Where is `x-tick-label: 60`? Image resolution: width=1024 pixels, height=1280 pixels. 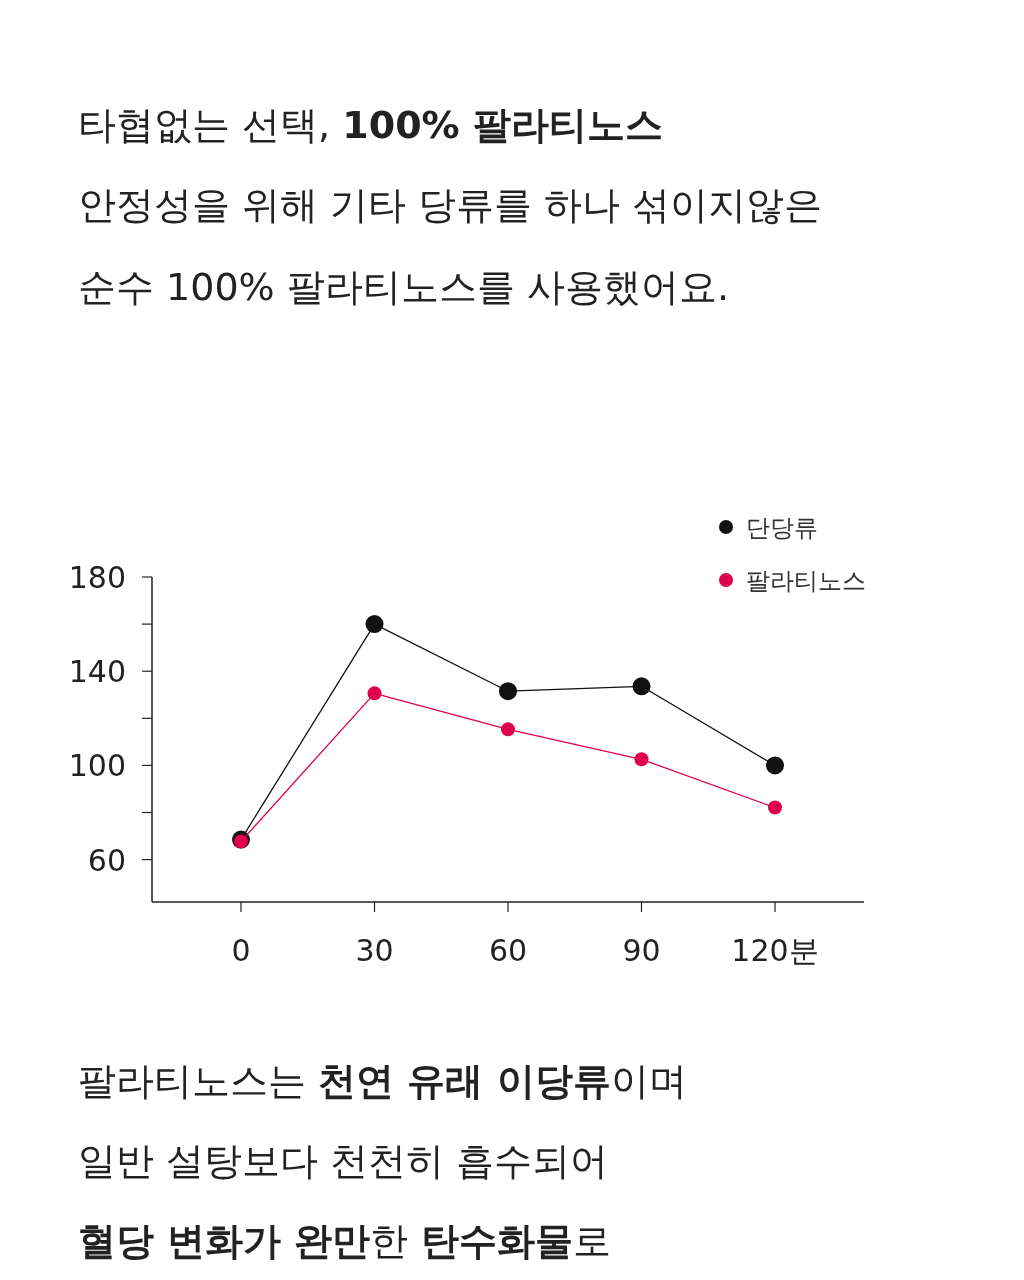 x-tick-label: 60 is located at coordinates (508, 950).